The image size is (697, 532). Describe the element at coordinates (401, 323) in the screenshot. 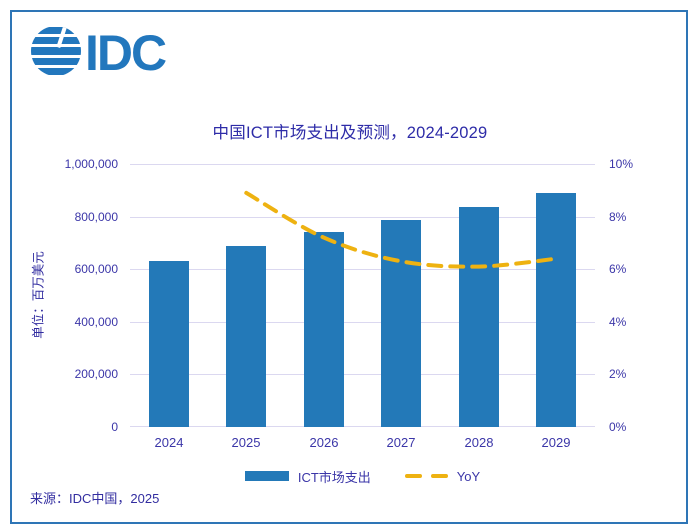

I see `bar-2027` at that location.